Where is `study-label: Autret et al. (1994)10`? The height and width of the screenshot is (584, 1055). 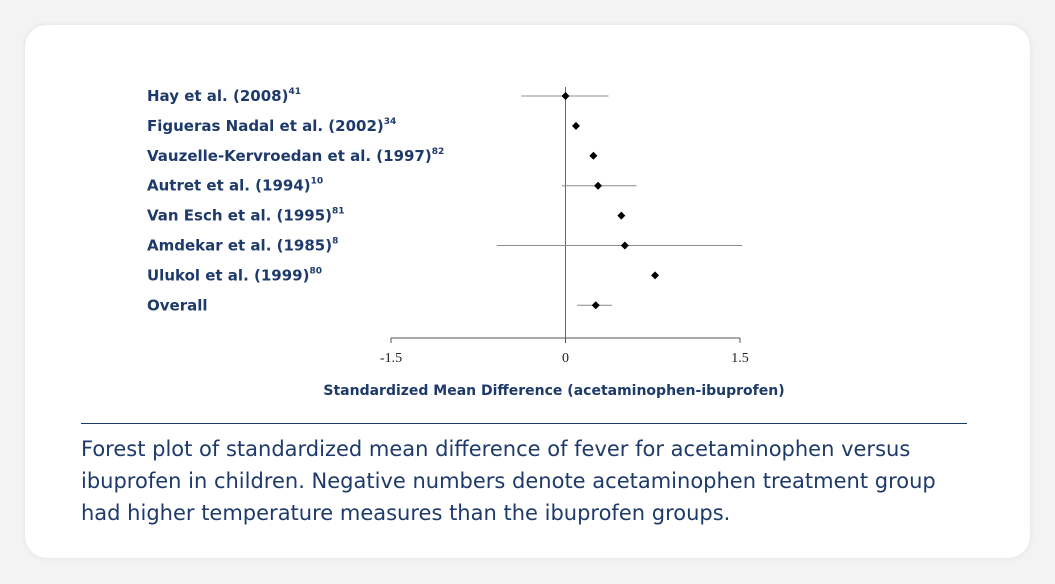
study-label: Autret et al. (1994)10 is located at coordinates (235, 185).